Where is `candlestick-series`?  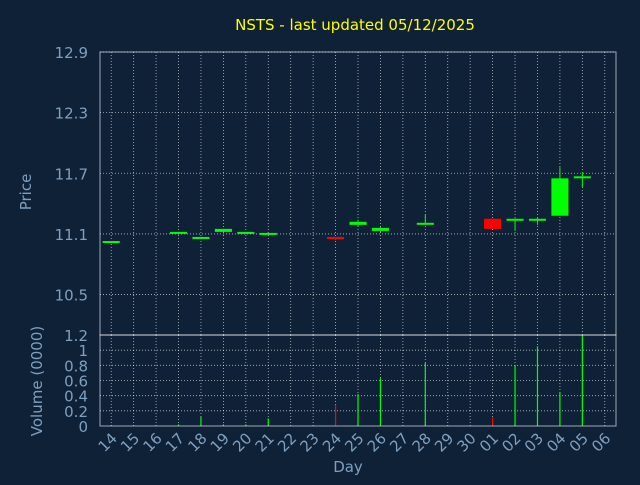 candlestick-series is located at coordinates (346, 205).